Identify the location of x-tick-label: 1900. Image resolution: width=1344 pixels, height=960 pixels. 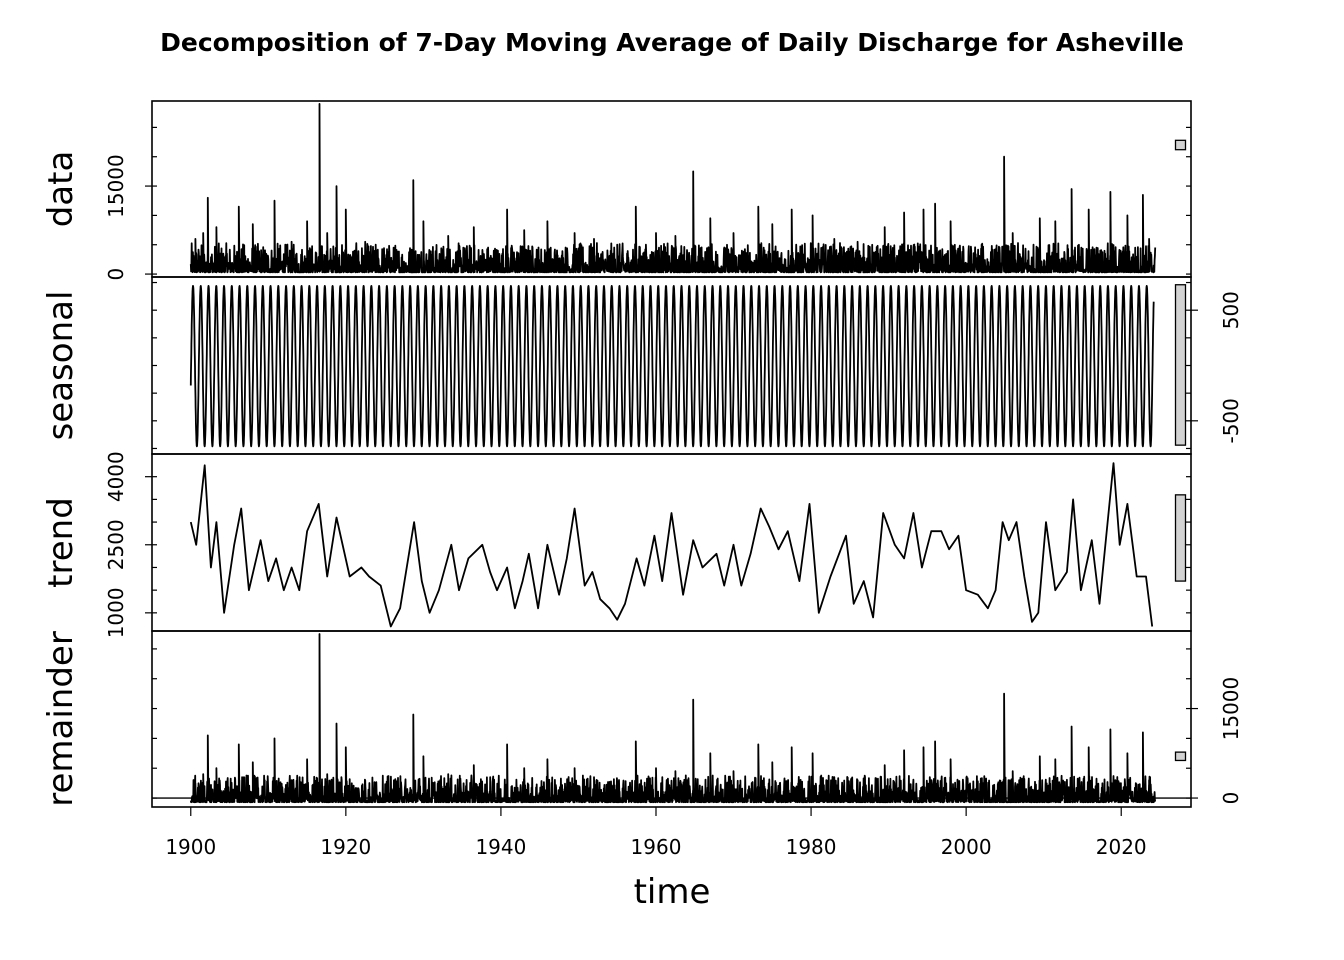
(190, 847).